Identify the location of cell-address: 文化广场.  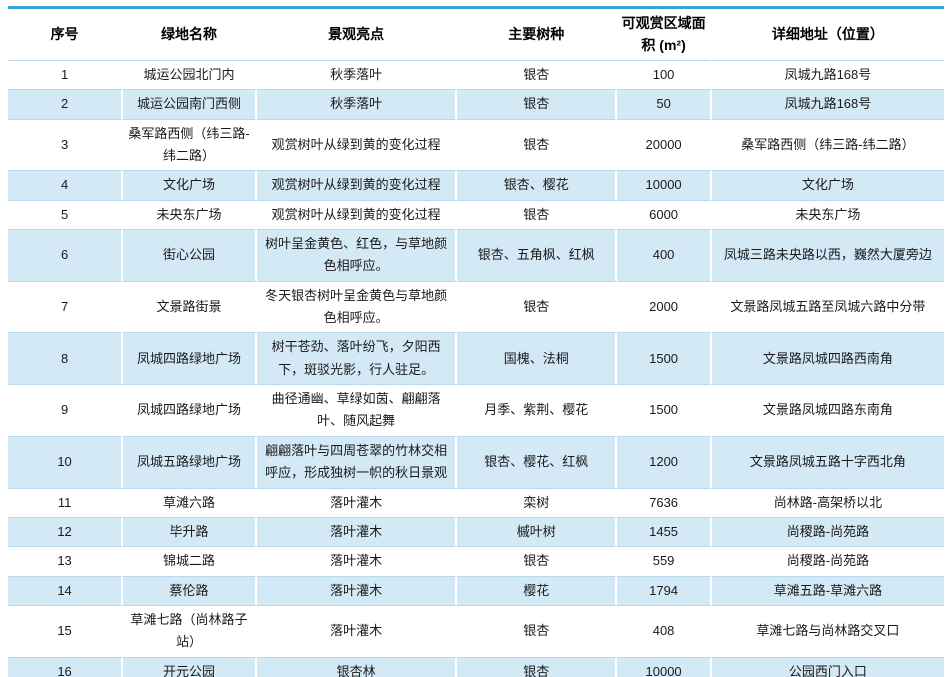
(827, 186).